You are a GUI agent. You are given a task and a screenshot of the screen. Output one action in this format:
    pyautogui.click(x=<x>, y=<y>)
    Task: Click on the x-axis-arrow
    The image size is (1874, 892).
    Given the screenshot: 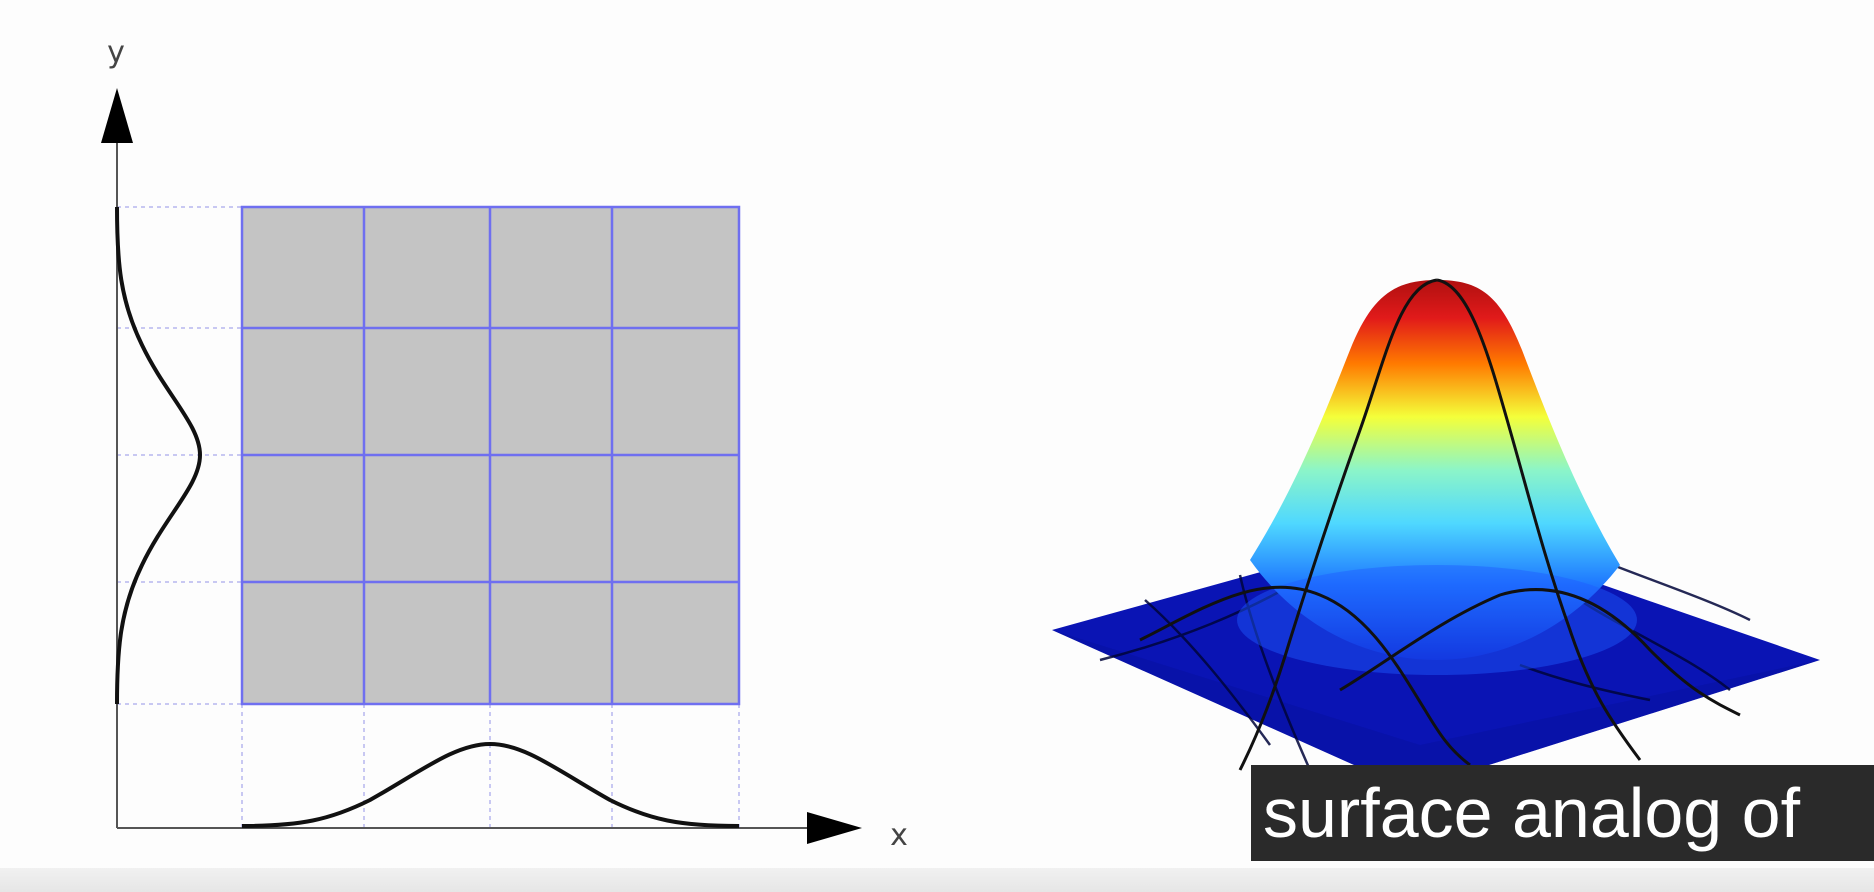 What is the action you would take?
    pyautogui.click(x=834, y=828)
    